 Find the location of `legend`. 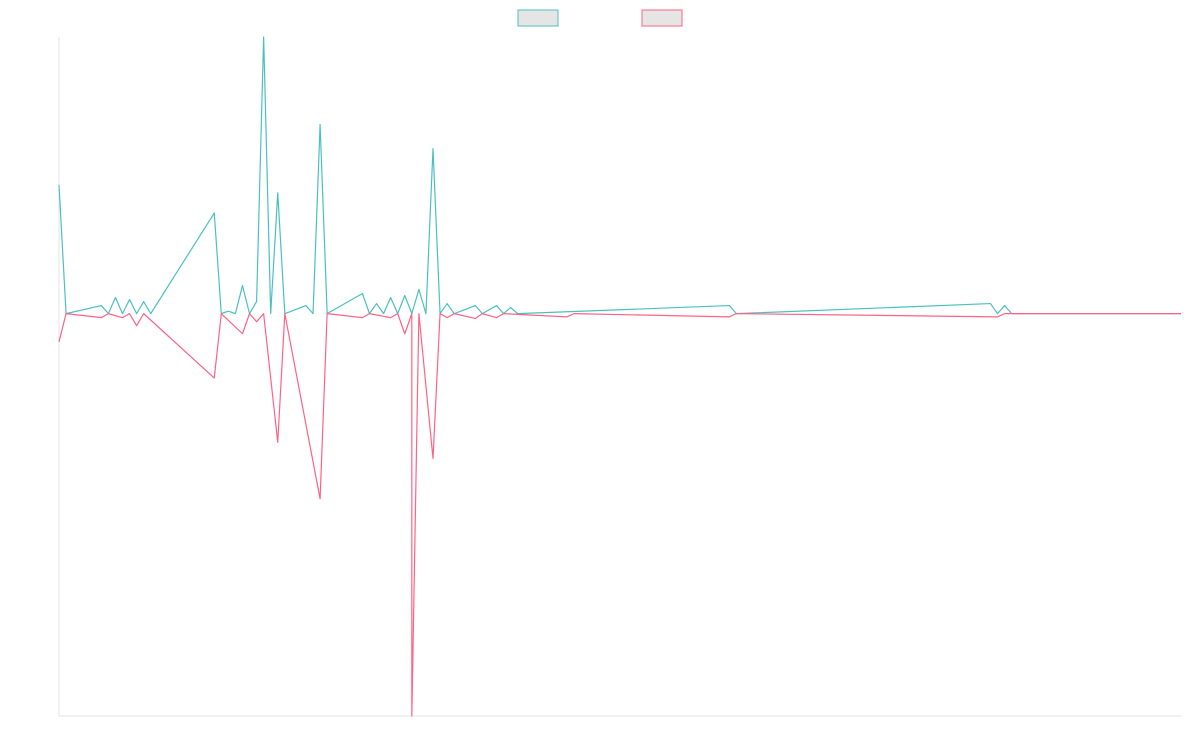

legend is located at coordinates (600, 18).